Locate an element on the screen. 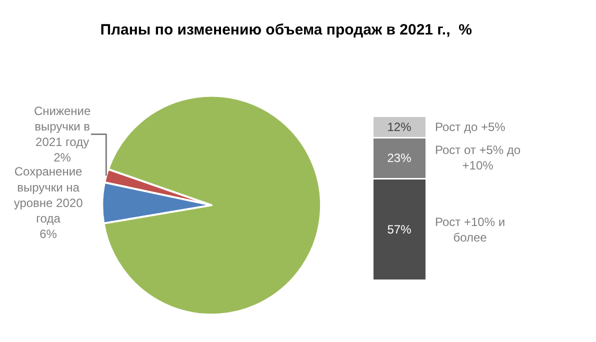  data-label: 23% is located at coordinates (399, 158).